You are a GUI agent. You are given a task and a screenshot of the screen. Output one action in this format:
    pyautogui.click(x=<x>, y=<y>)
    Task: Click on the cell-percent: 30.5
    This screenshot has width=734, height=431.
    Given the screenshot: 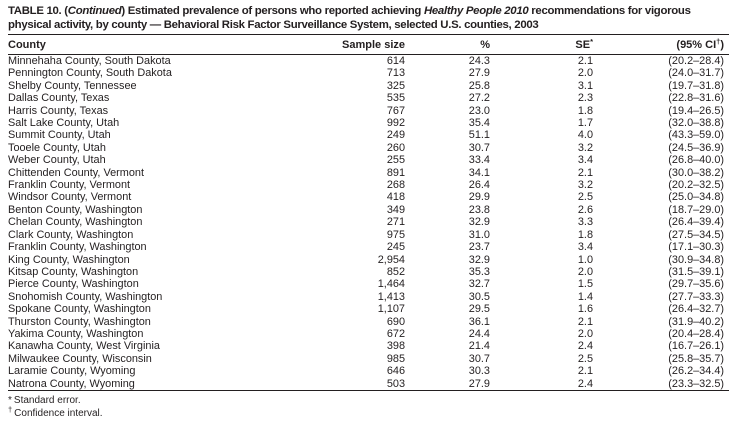 What is the action you would take?
    pyautogui.click(x=479, y=296)
    